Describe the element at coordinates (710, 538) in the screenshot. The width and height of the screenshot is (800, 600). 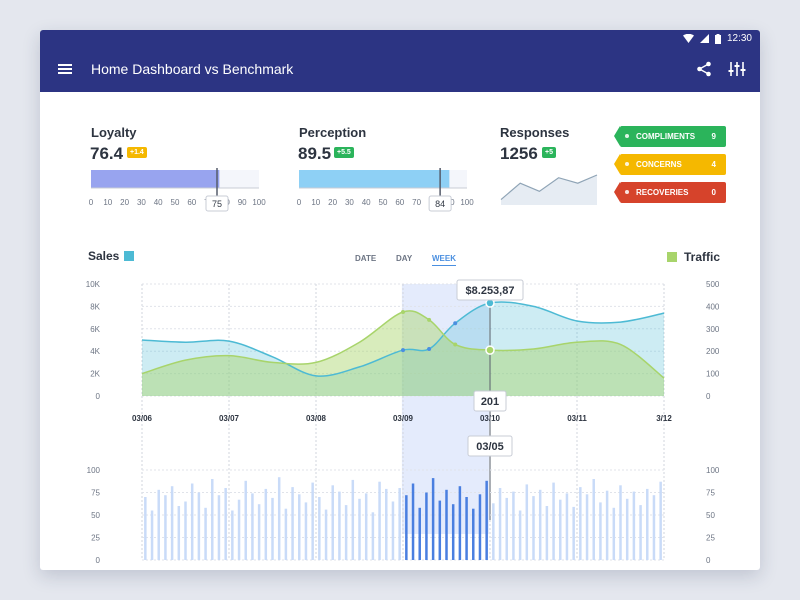
I see `bar-y-right-tick: 25` at that location.